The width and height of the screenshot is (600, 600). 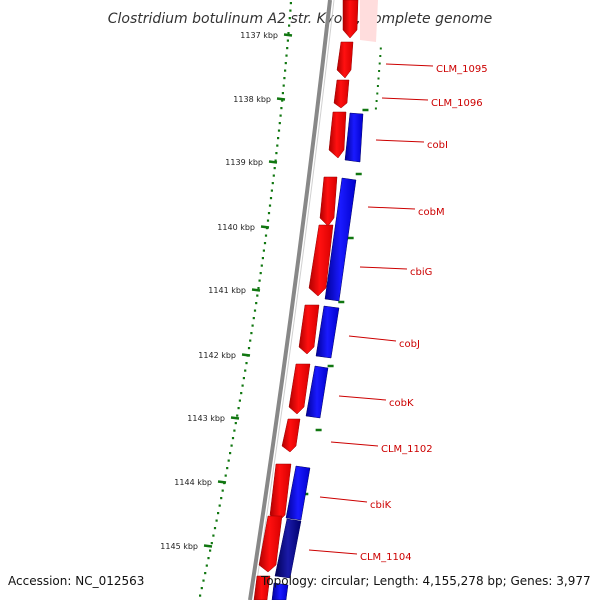 I want to click on gene-label: cobI, so click(x=437, y=145).